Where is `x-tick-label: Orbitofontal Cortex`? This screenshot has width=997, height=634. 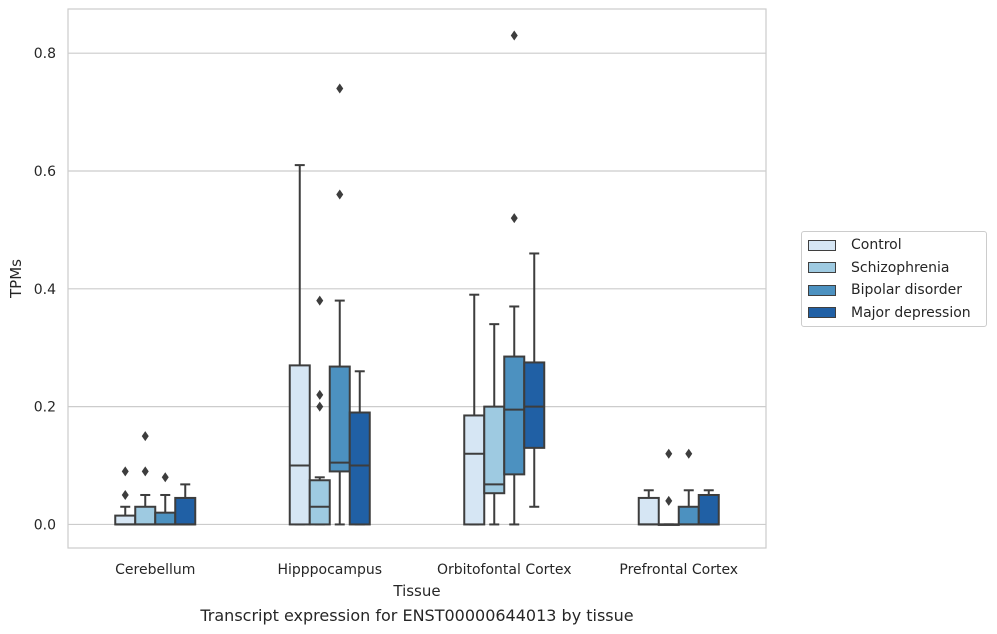 x-tick-label: Orbitofontal Cortex is located at coordinates (504, 570).